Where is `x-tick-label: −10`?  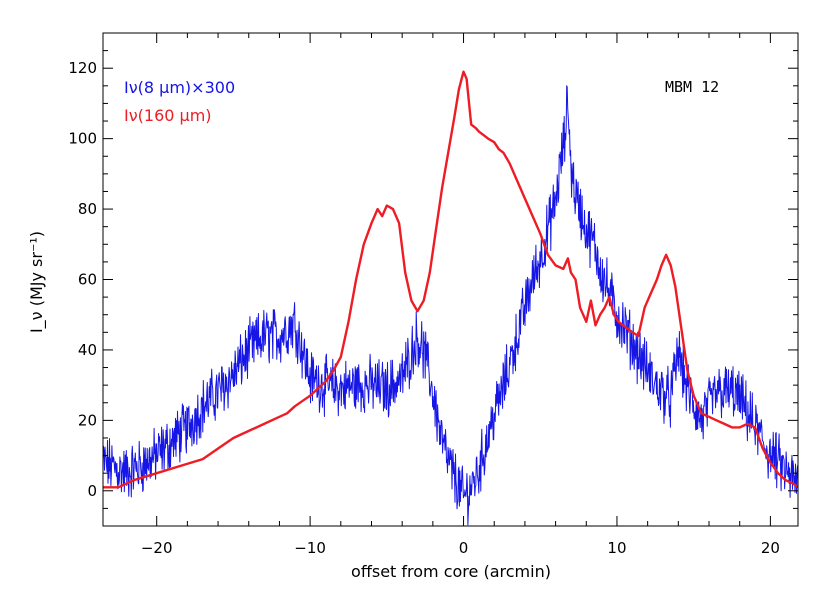
x-tick-label: −10 is located at coordinates (310, 548).